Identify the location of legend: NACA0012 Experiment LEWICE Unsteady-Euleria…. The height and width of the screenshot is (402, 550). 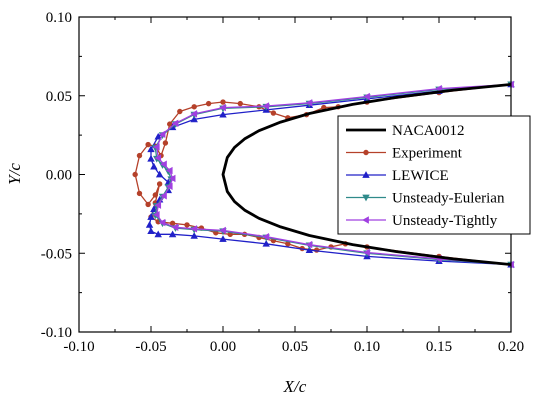
(434, 175).